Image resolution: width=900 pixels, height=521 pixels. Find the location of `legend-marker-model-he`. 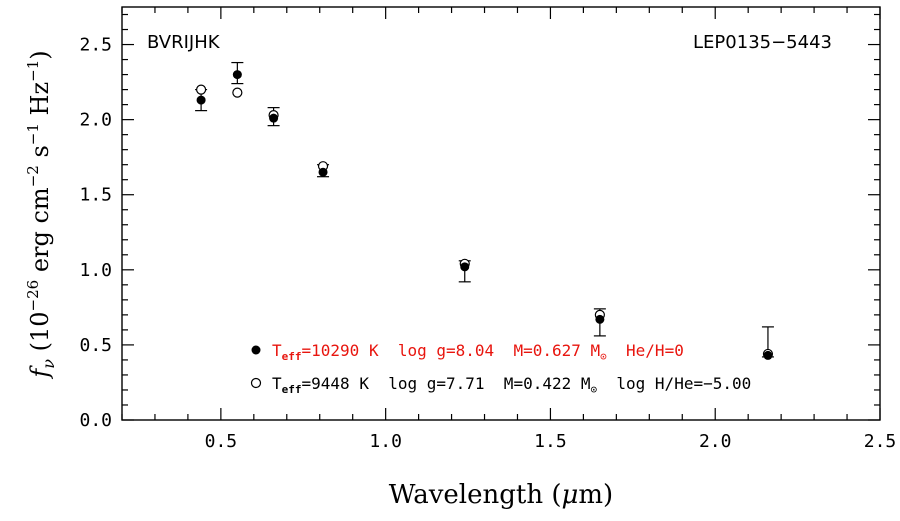

legend-marker-model-he is located at coordinates (256, 383).